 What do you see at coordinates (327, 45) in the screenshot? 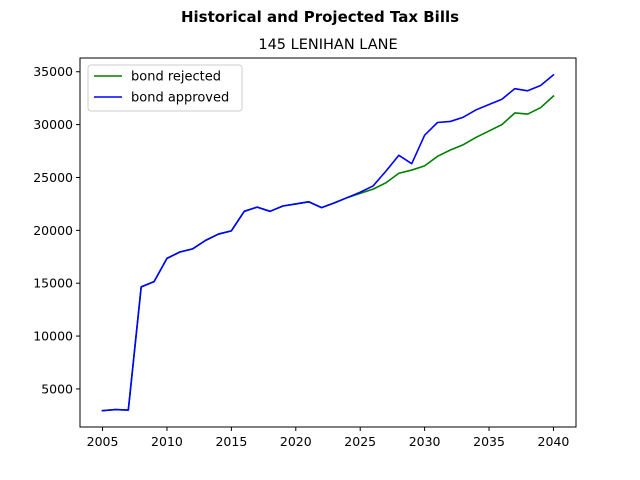
I see `chart-title: 145 LENIHAN LANE` at bounding box center [327, 45].